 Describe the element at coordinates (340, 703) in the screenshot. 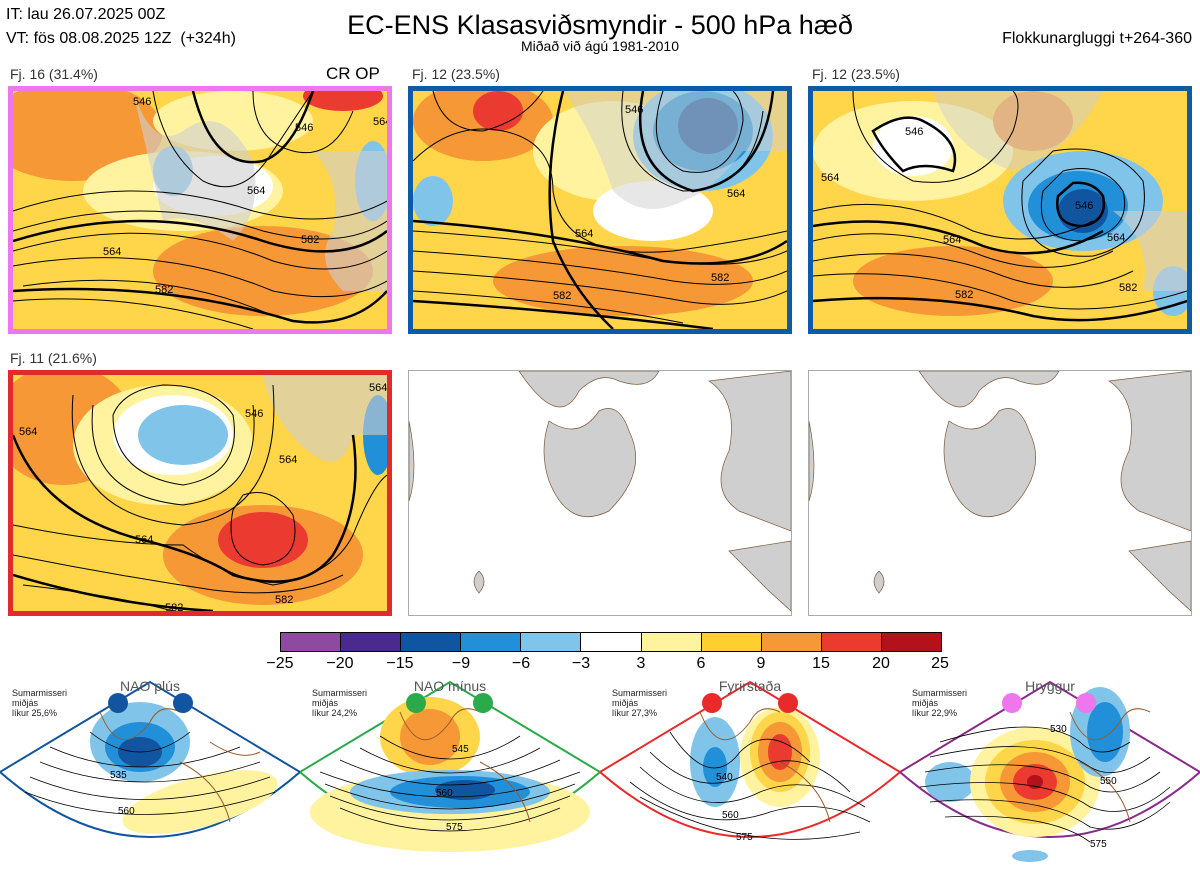

I see `regime-note: Sumarmisseri miðjás líkur 24,2%` at that location.